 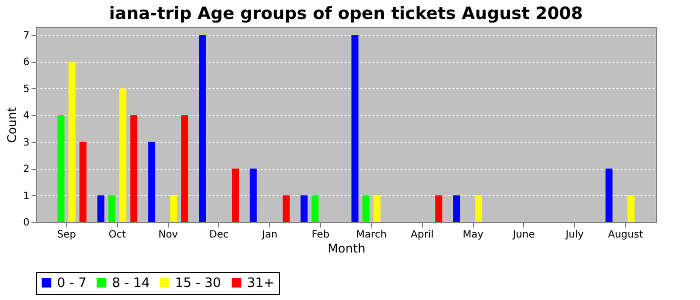 What do you see at coordinates (66, 235) in the screenshot?
I see `x-tick-label: Sep` at bounding box center [66, 235].